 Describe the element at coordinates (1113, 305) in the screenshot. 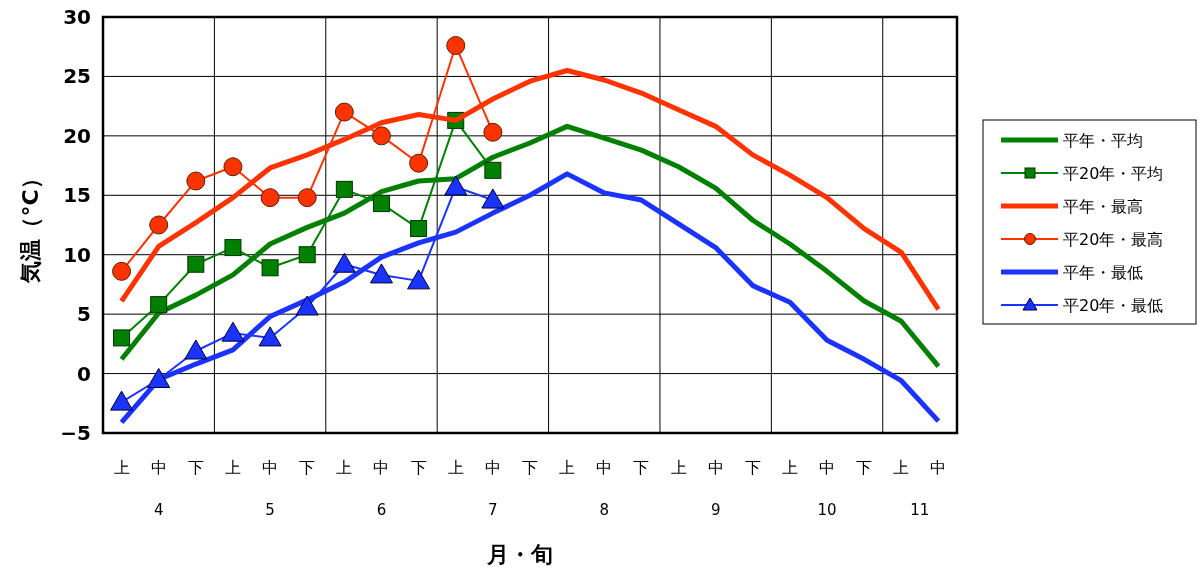

I see `legend-label: 平20年・最低` at that location.